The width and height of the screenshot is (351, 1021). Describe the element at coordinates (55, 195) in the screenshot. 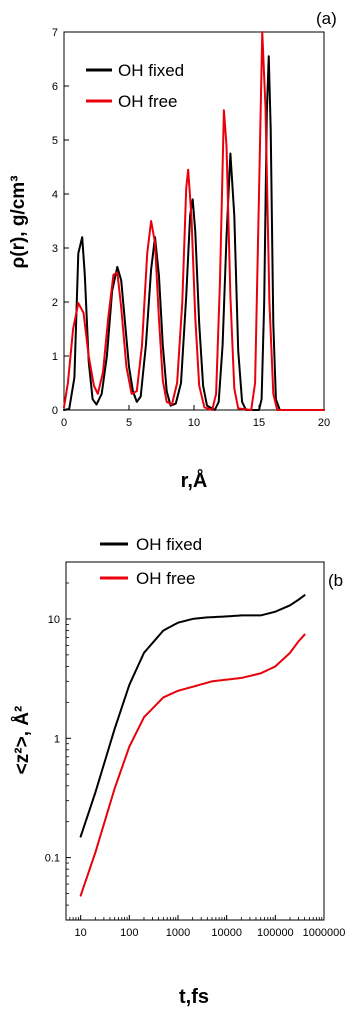

I see `rdf-y-tick-label: 4` at that location.